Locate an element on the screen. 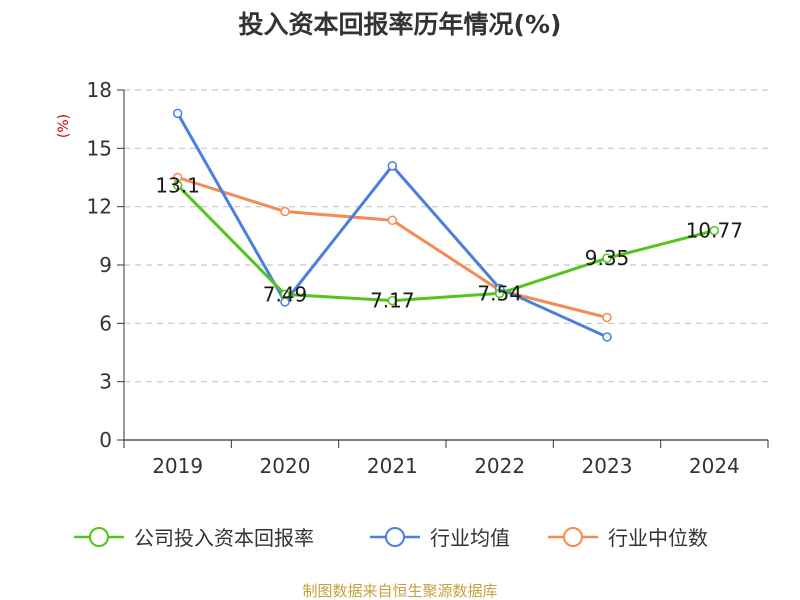 The image size is (800, 600). y-tick-label: 15 is located at coordinates (99, 148).